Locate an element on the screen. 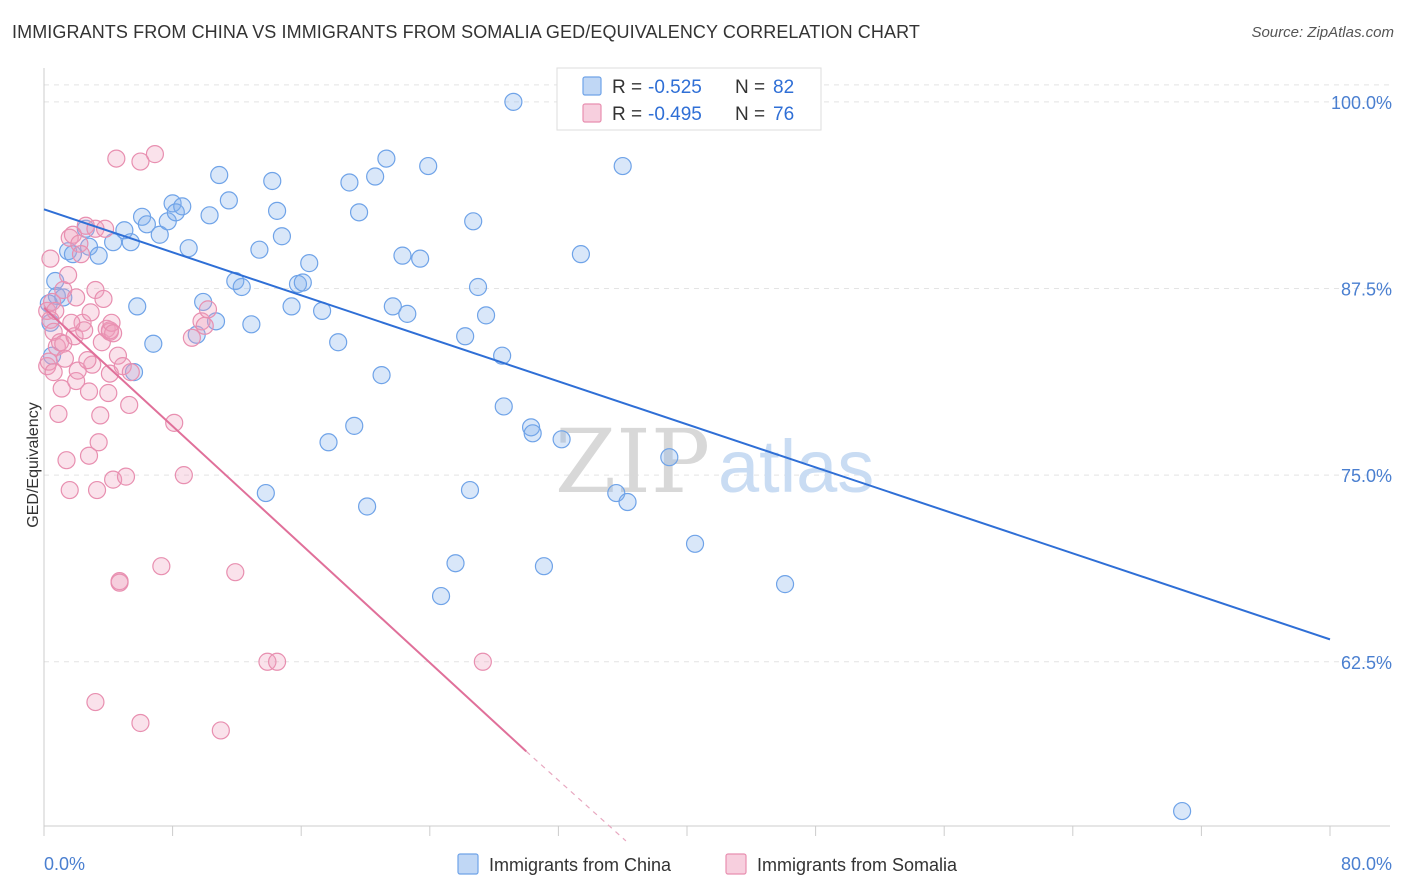 The image size is (1406, 892). bottom-legend-china-label: Immigrants from China is located at coordinates (580, 865).